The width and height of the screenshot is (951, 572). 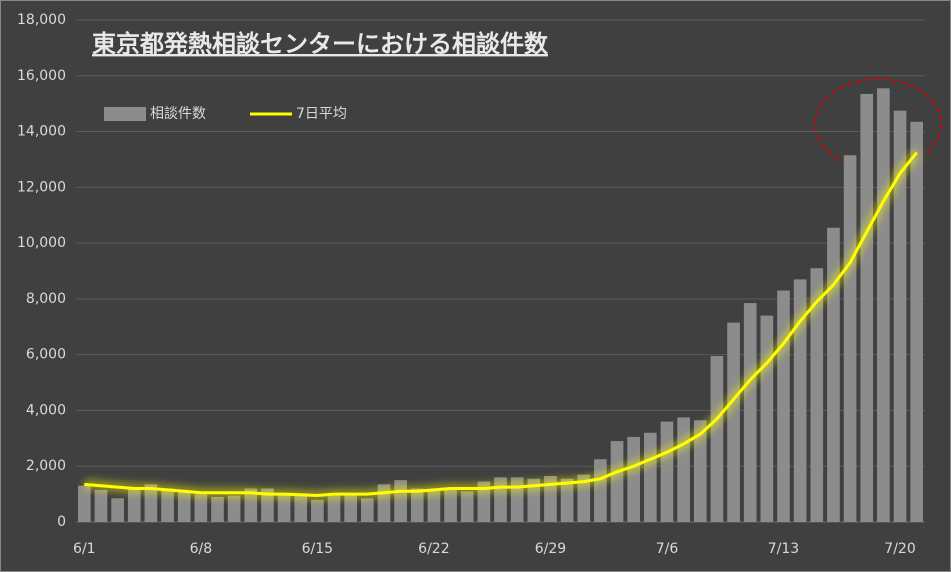 I want to click on y-tick-label: 10,000, so click(x=41, y=243).